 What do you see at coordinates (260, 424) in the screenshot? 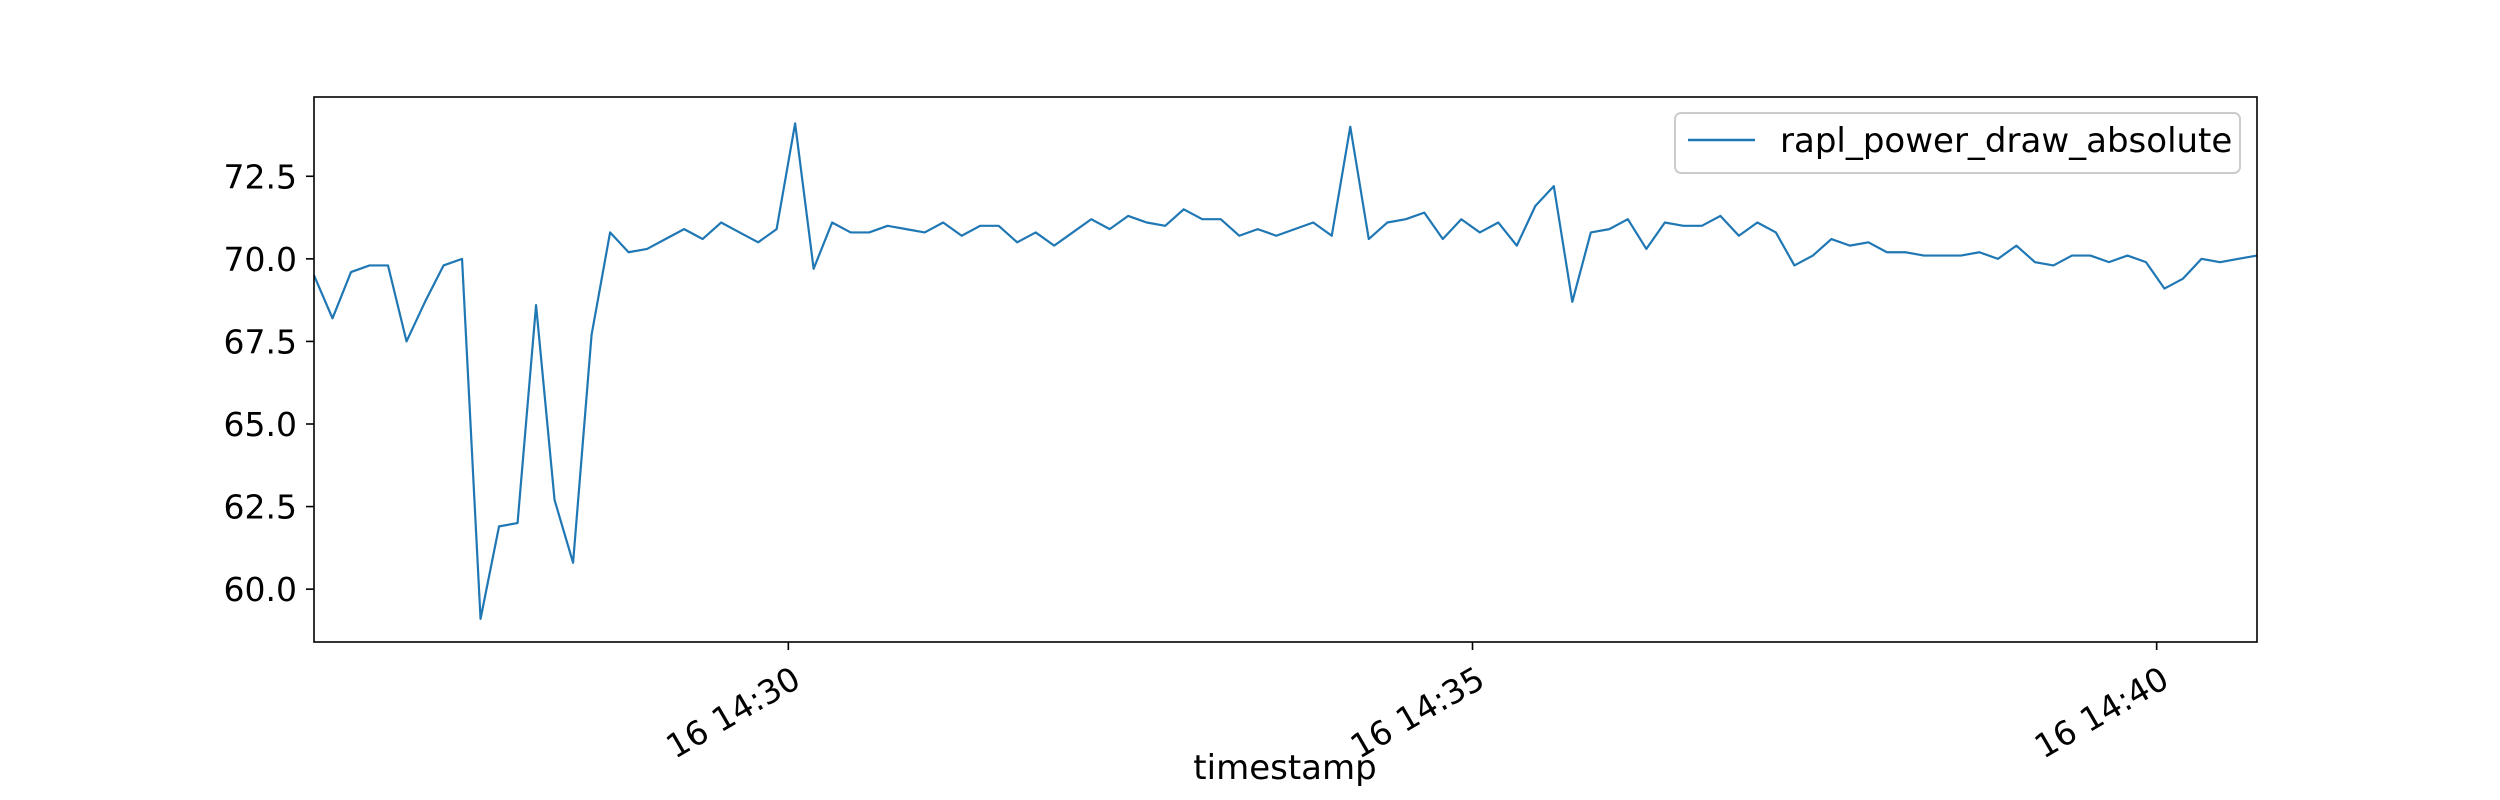
I see `y-tick-label: 65.0` at bounding box center [260, 424].